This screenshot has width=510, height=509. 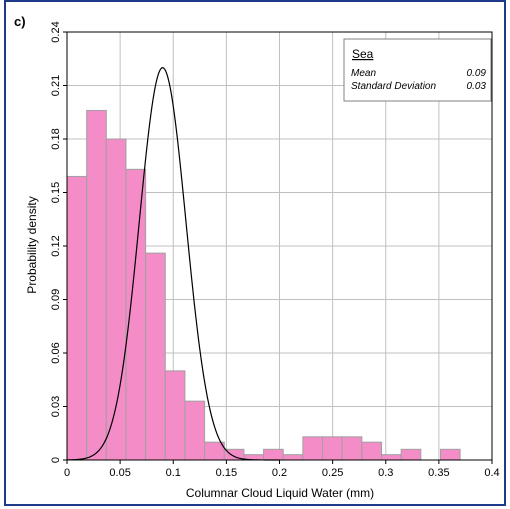 What do you see at coordinates (226, 473) in the screenshot?
I see `x-tick-label: 0.15` at bounding box center [226, 473].